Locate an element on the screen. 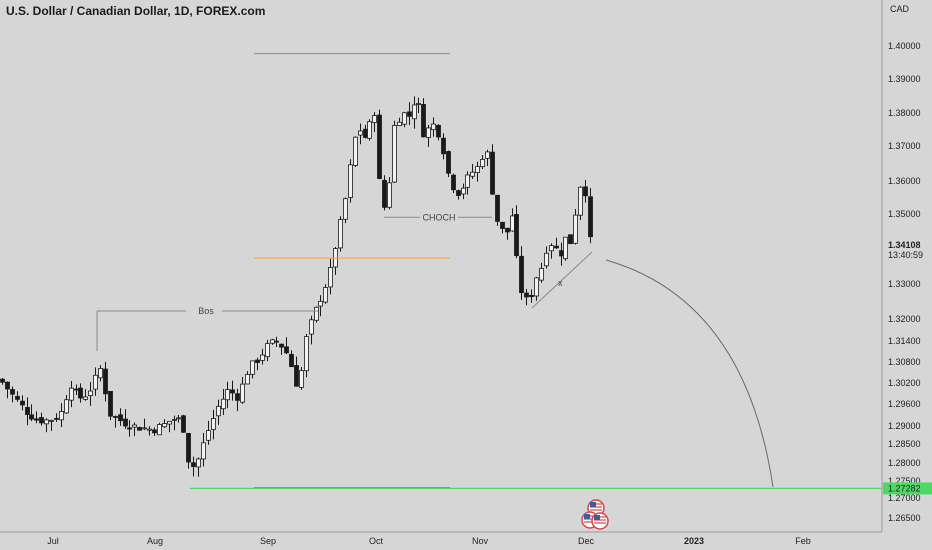 The height and width of the screenshot is (550, 932). projection-arc is located at coordinates (689, 373).